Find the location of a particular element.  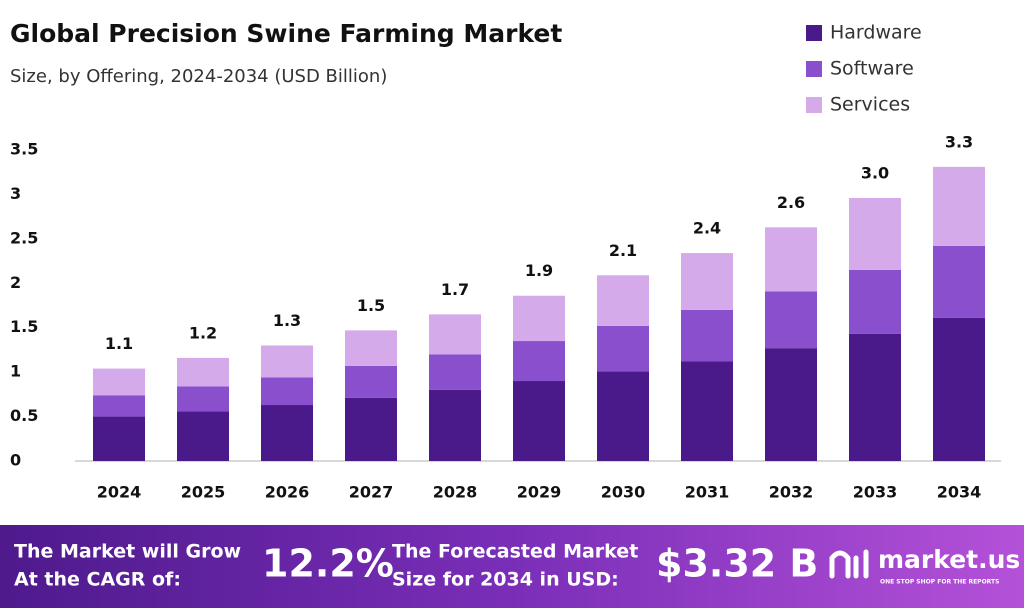

y-tick-label: 2.5 is located at coordinates (24, 237).